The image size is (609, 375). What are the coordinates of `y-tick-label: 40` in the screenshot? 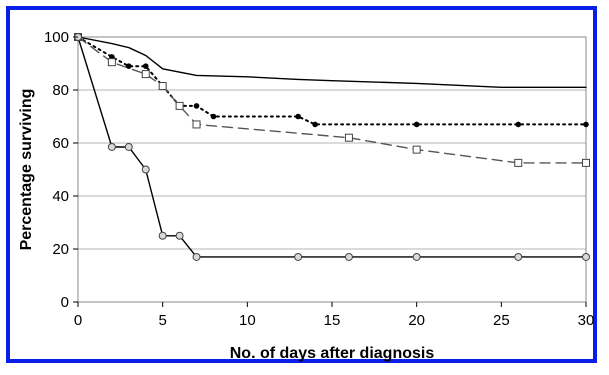 It's located at (60, 196).